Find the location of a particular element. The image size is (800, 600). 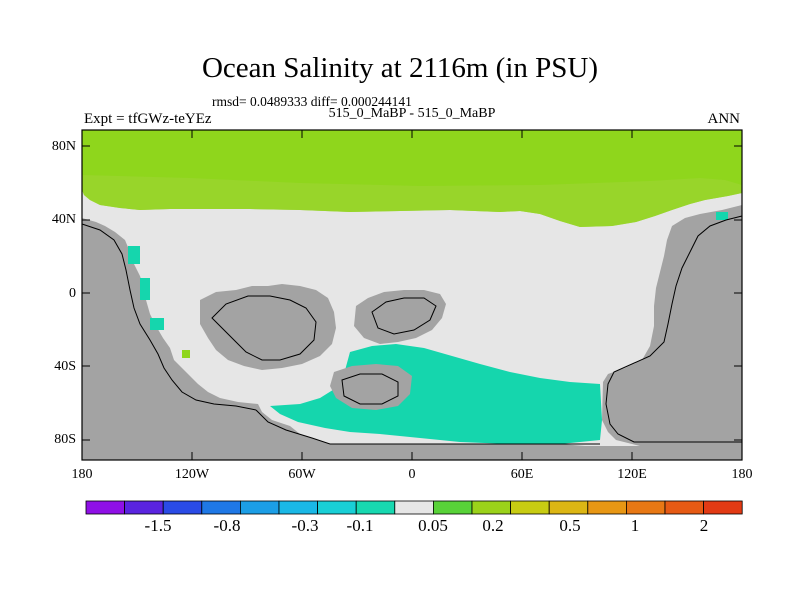

season-label: ANN is located at coordinates (724, 119).